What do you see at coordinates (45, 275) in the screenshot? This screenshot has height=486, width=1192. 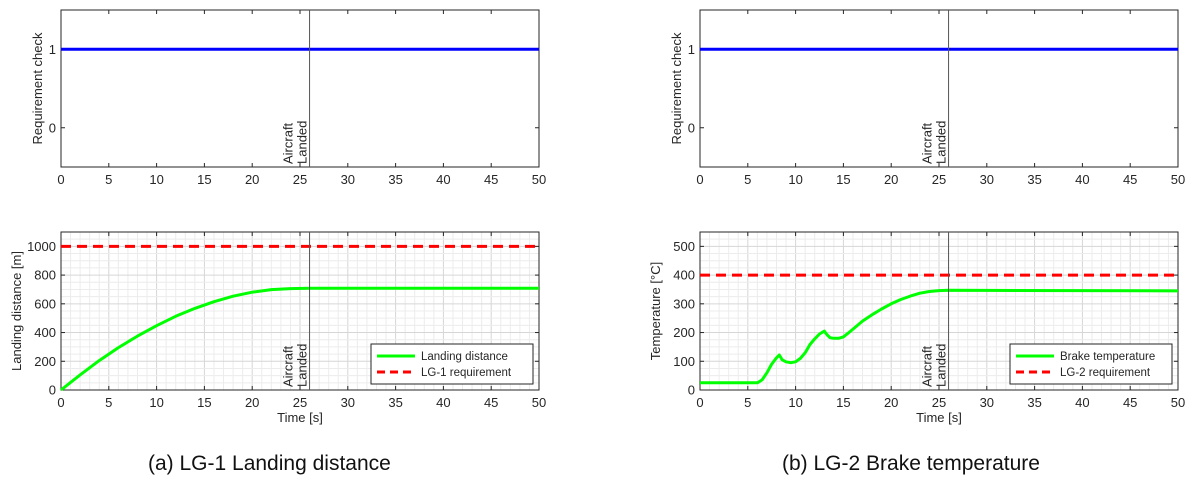 I see `y-tick-label: 800` at bounding box center [45, 275].